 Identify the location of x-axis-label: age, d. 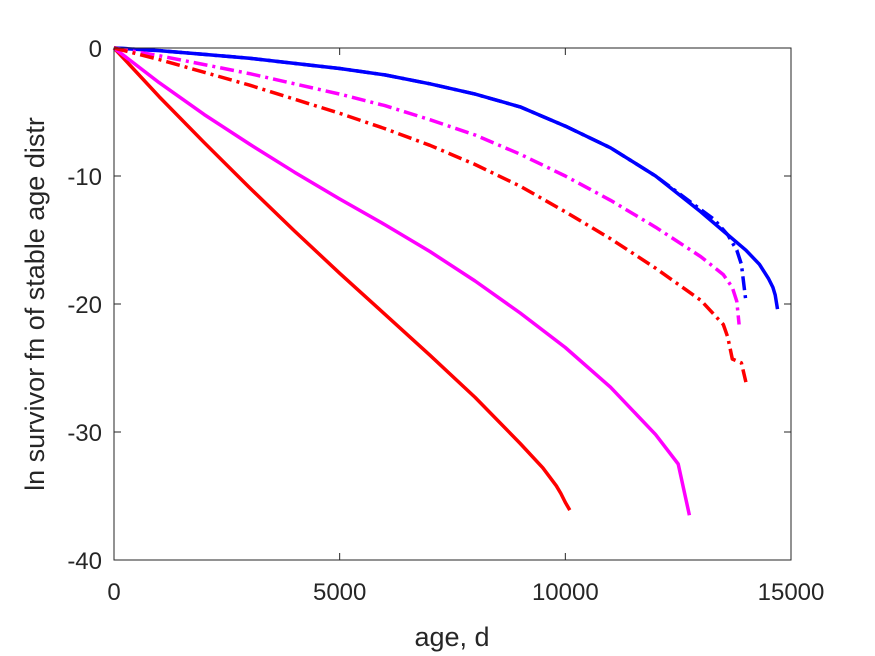
(451, 637).